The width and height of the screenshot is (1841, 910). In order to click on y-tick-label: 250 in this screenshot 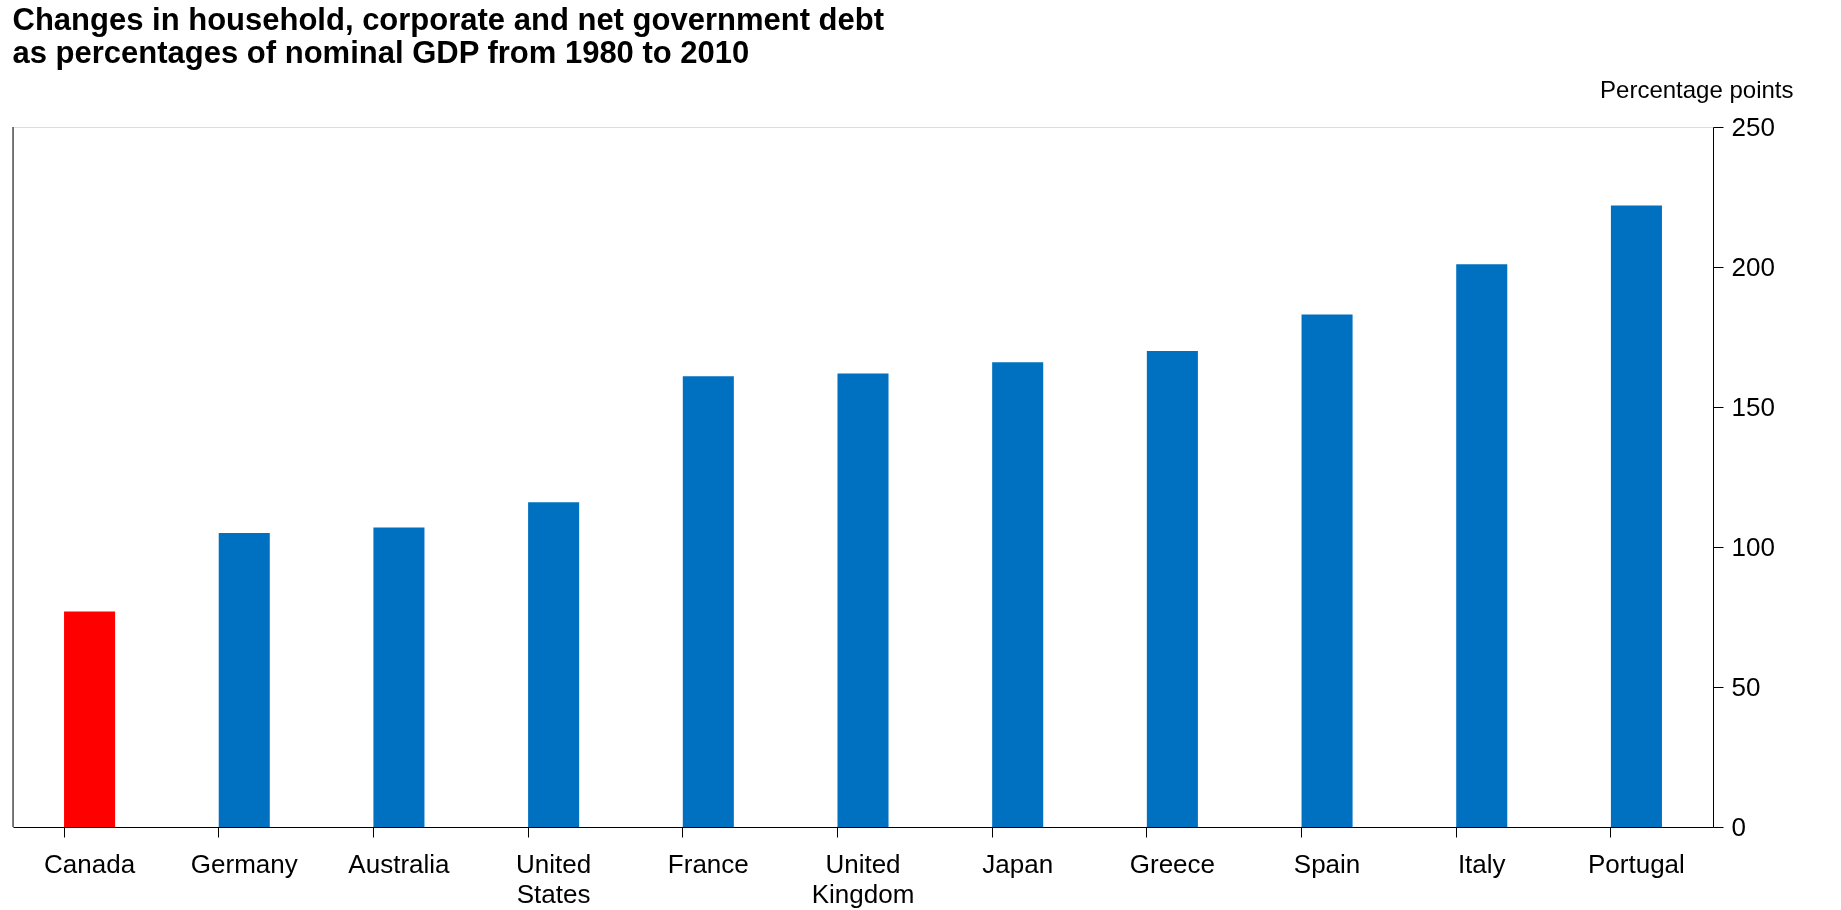, I will do `click(1753, 126)`.